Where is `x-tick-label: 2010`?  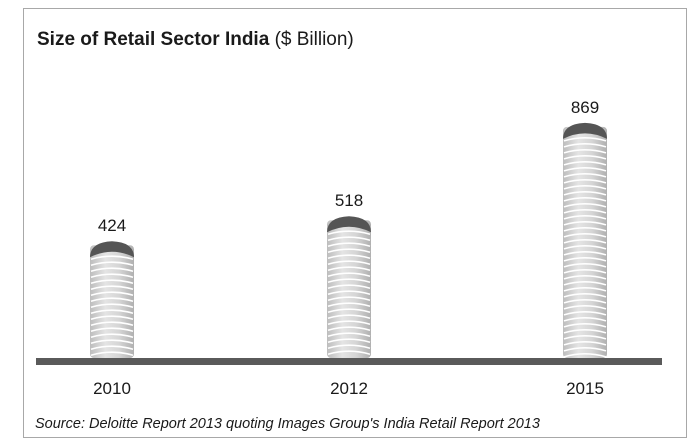 x-tick-label: 2010 is located at coordinates (112, 388).